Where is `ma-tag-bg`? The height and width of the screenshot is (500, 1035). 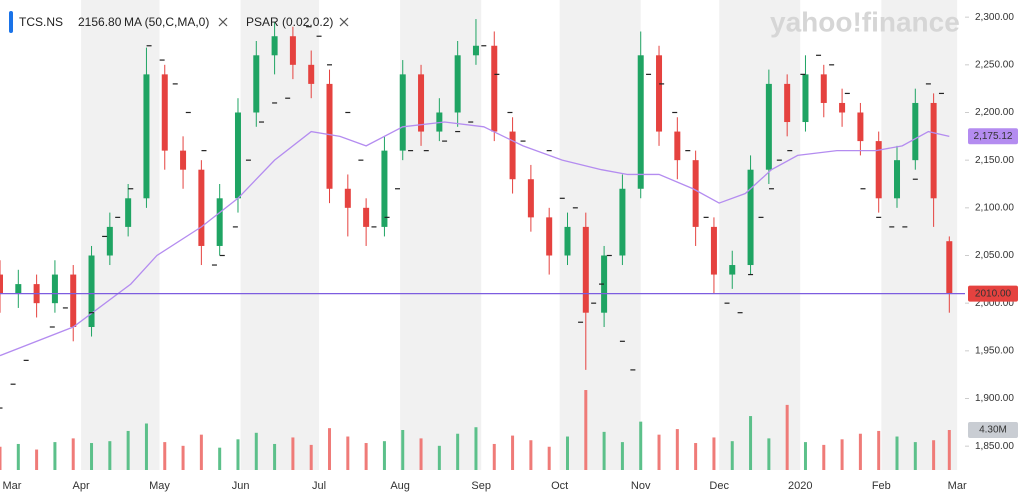
ma-tag-bg is located at coordinates (993, 136).